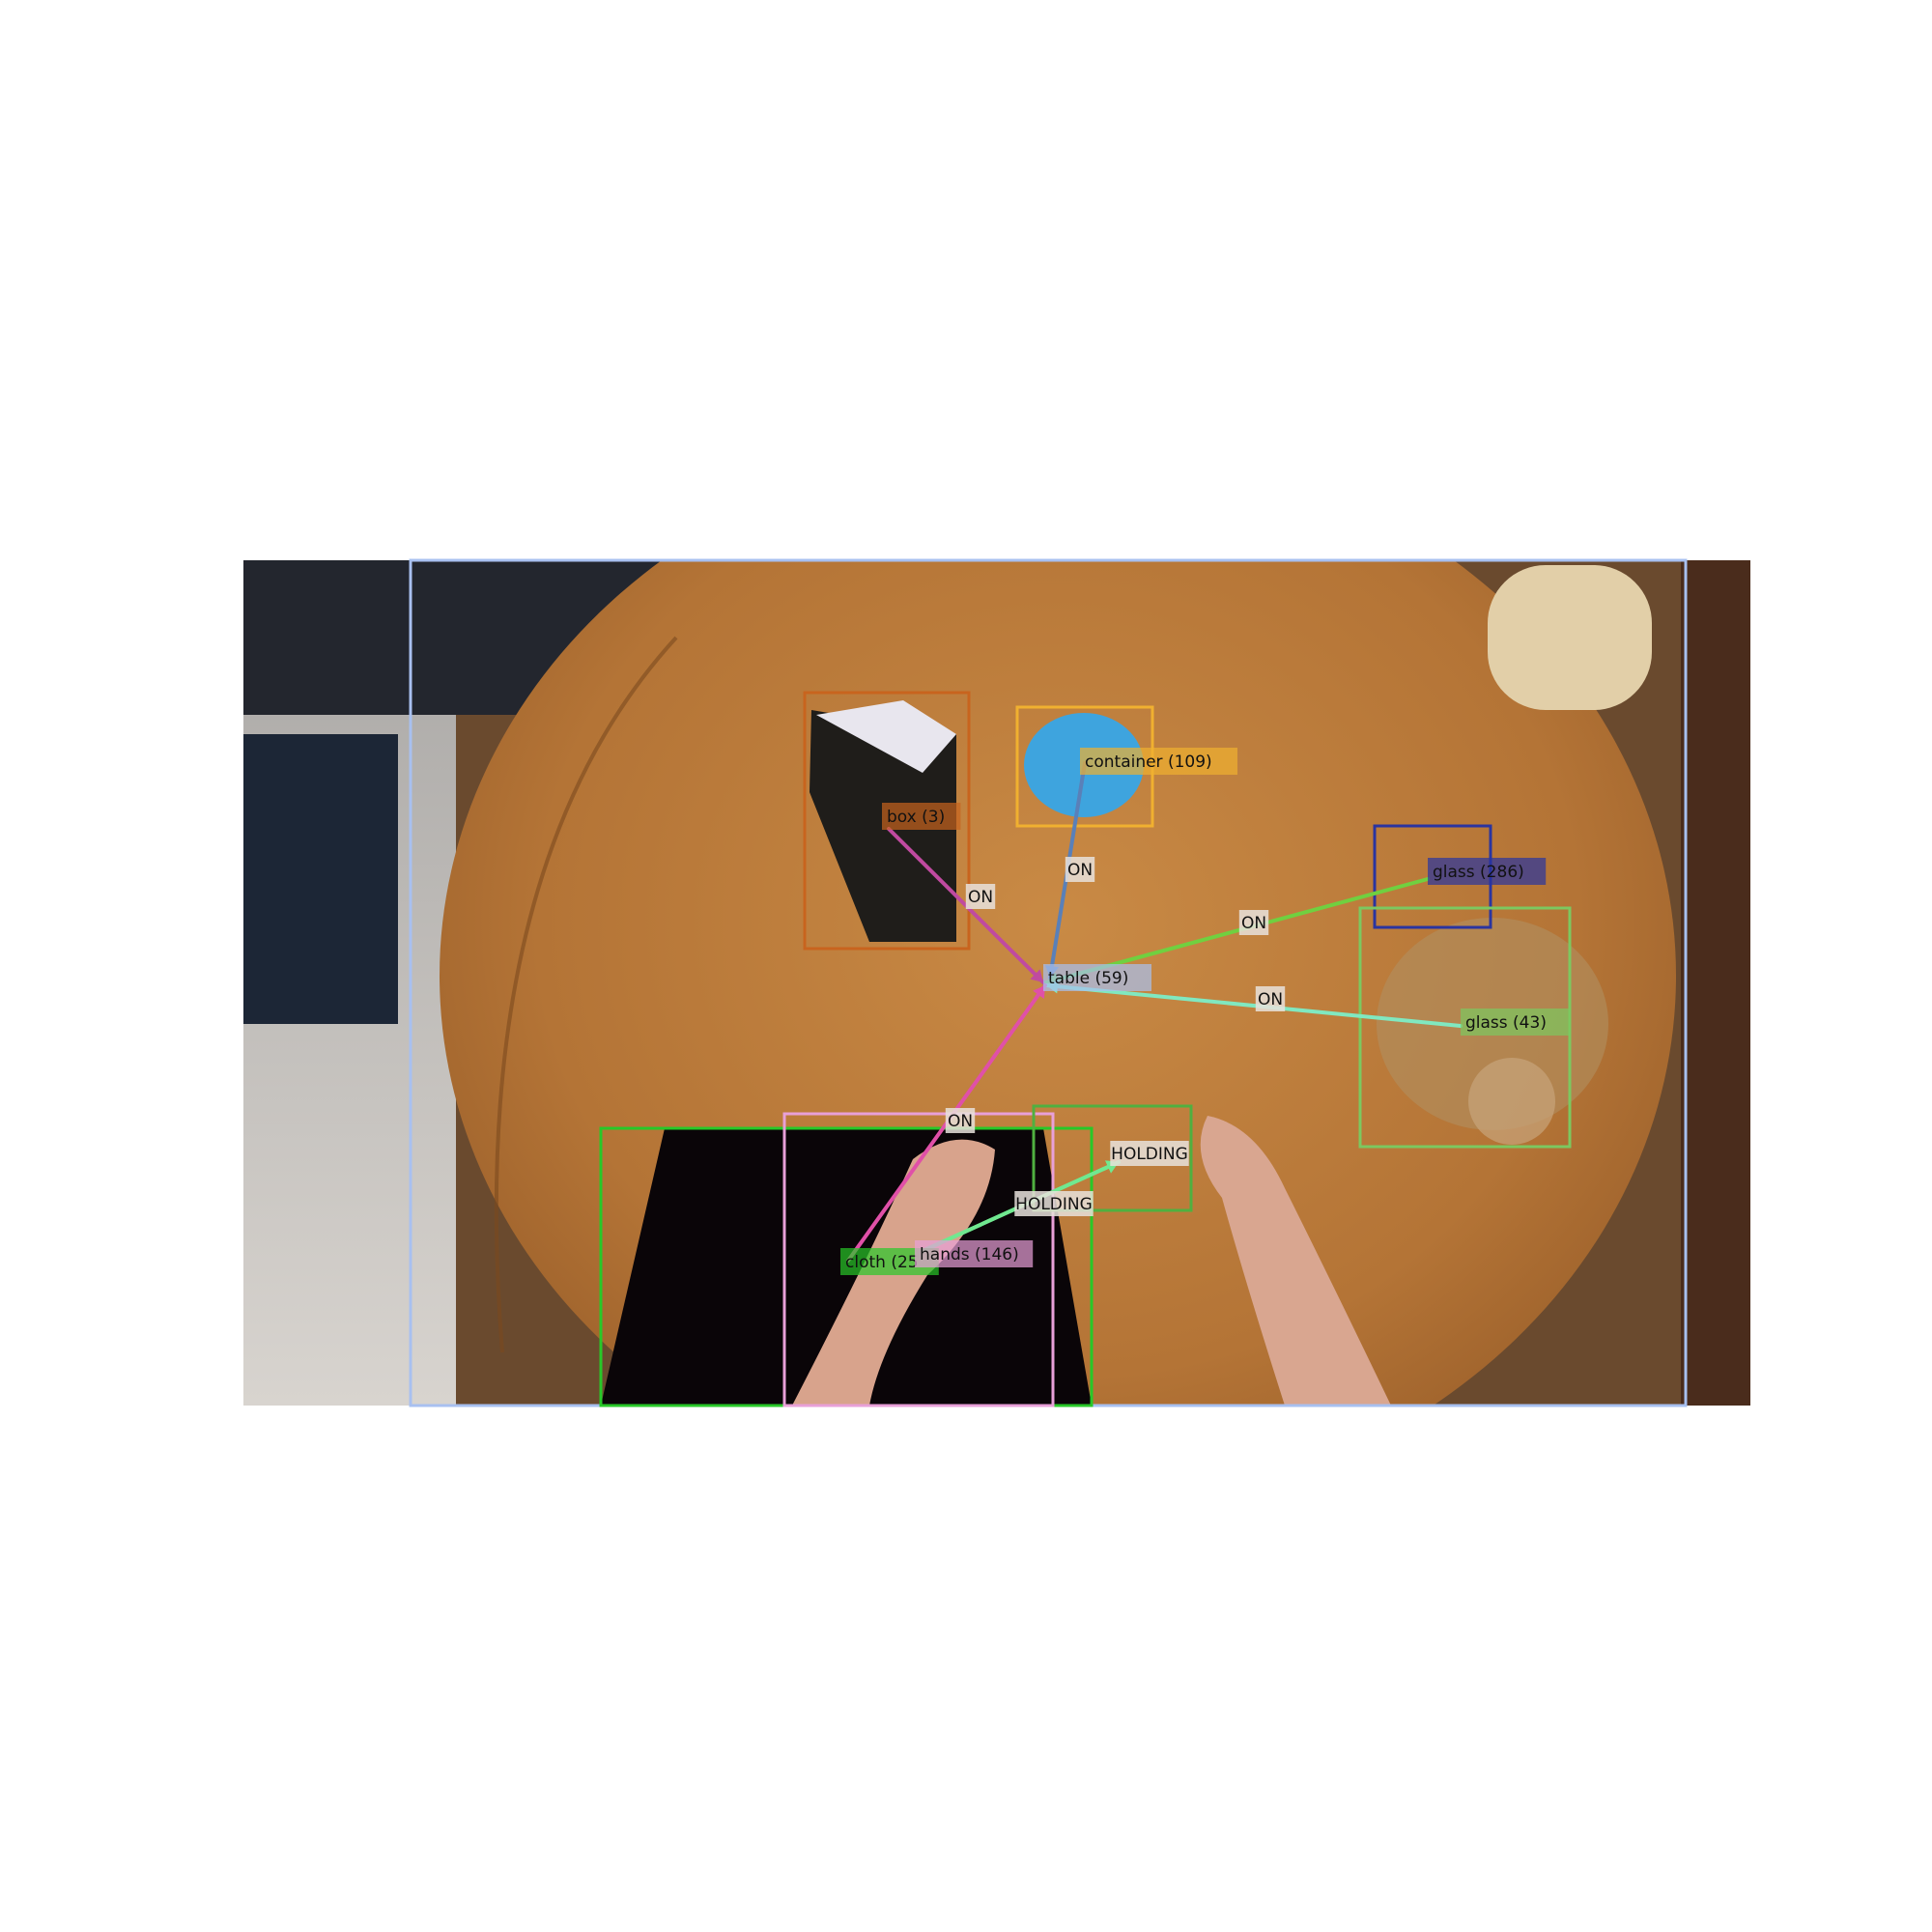  I want to click on relation-label-cloth-on-table: ON, so click(960, 1120).